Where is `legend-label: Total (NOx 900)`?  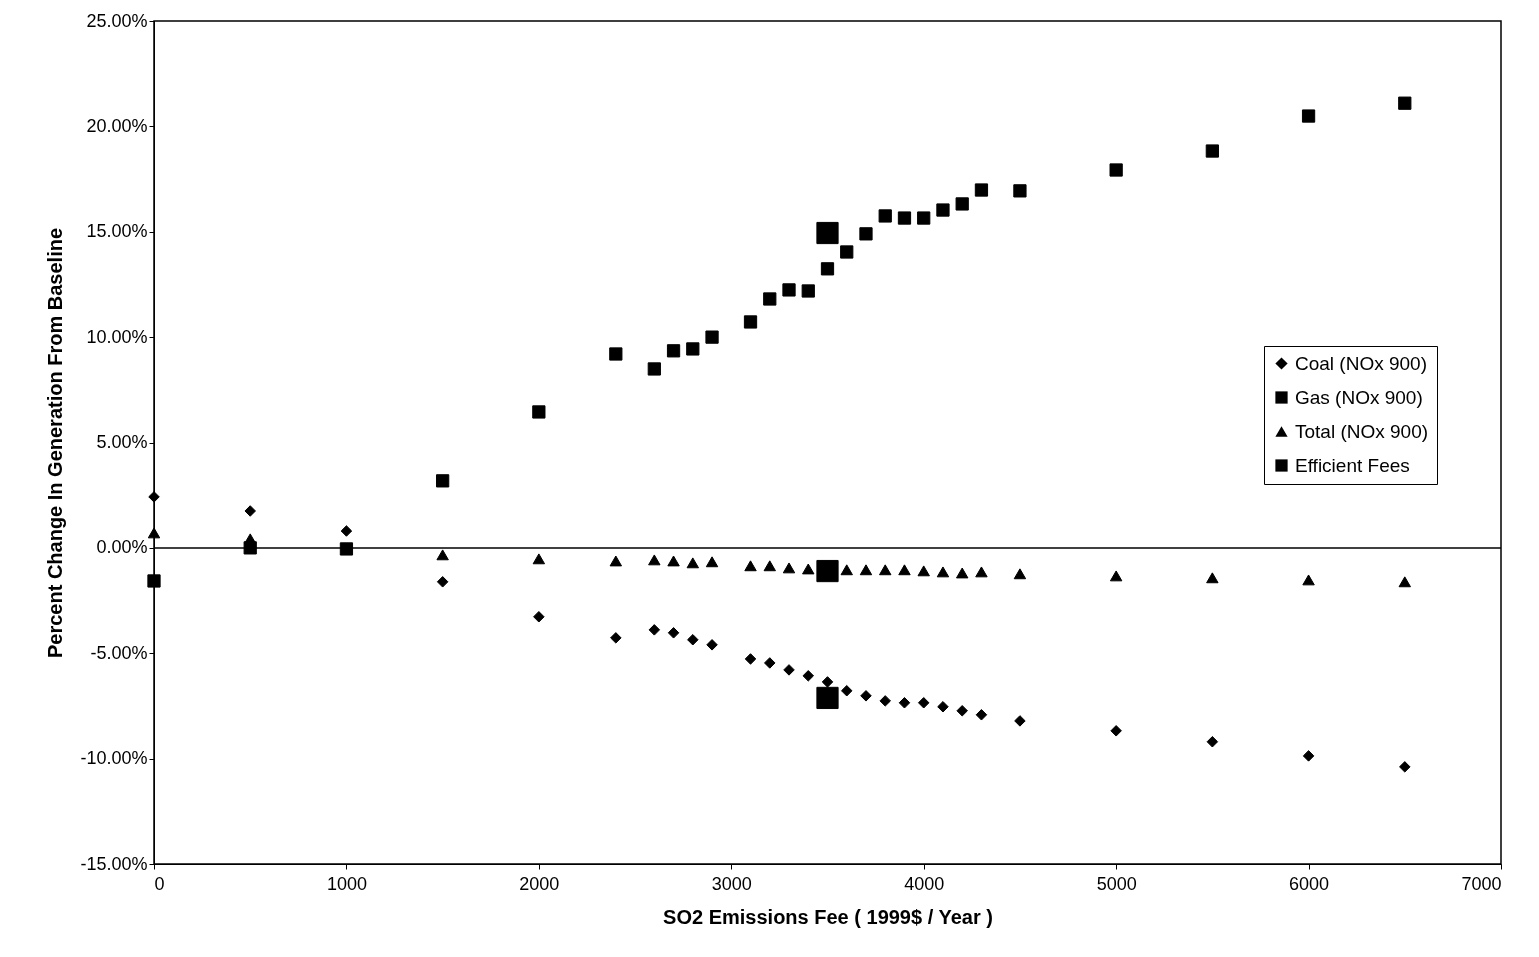
legend-label: Total (NOx 900) is located at coordinates (1362, 431).